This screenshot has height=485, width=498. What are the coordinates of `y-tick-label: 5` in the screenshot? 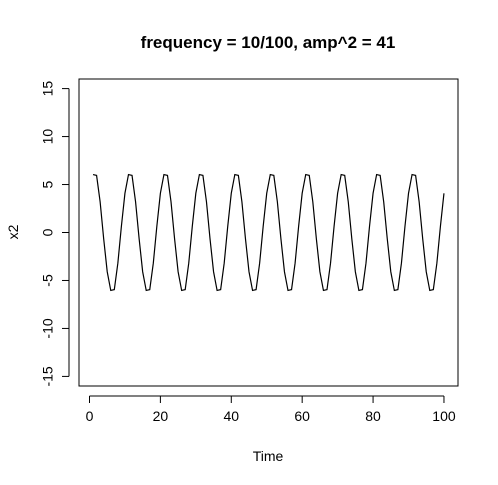 It's located at (48, 184).